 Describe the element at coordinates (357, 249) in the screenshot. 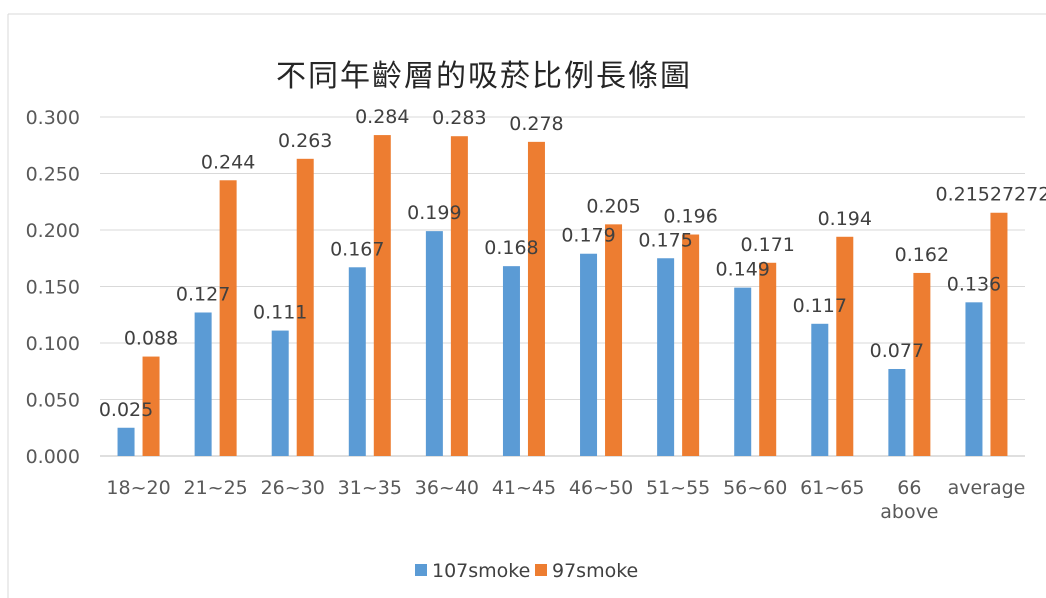

I see `data-label-107smoke: 0.167` at that location.